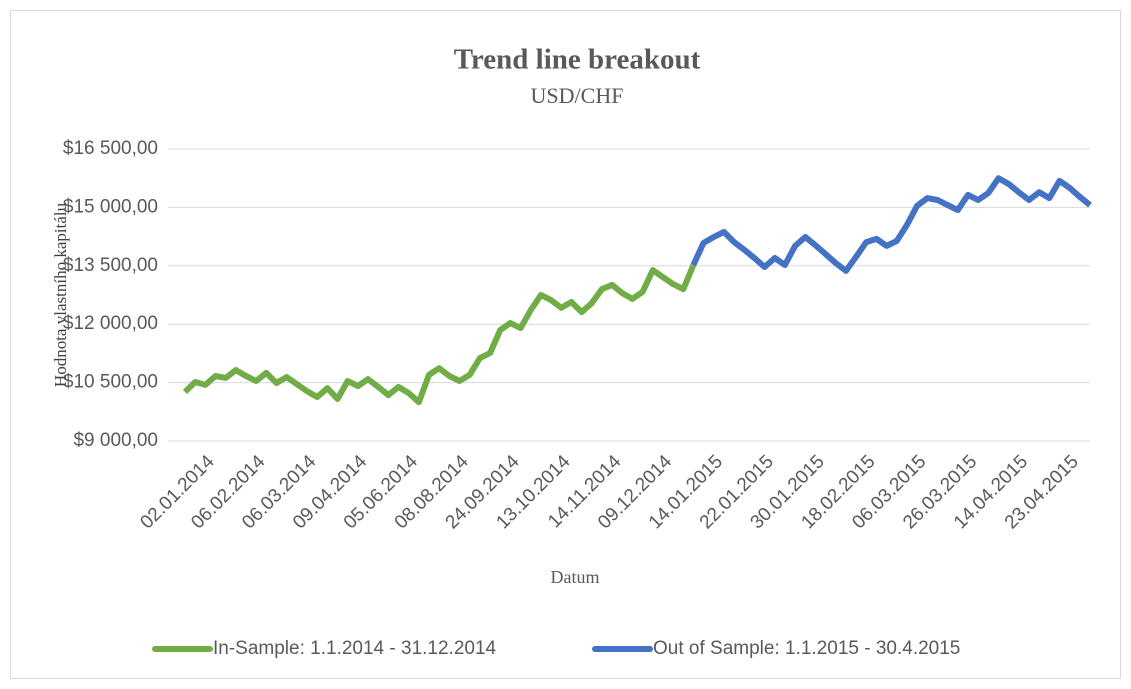  I want to click on y-tick-label: $10 500,00, so click(110, 382).